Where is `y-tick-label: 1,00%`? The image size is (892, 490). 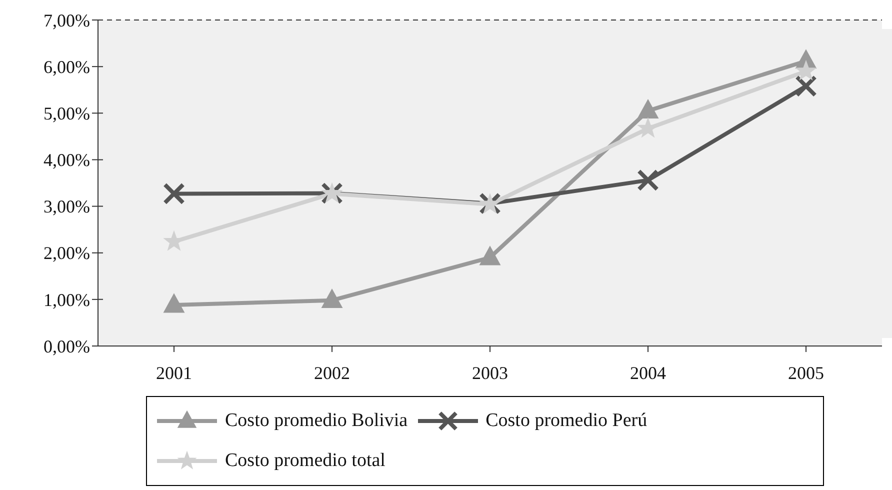
y-tick-label: 1,00% is located at coordinates (67, 300).